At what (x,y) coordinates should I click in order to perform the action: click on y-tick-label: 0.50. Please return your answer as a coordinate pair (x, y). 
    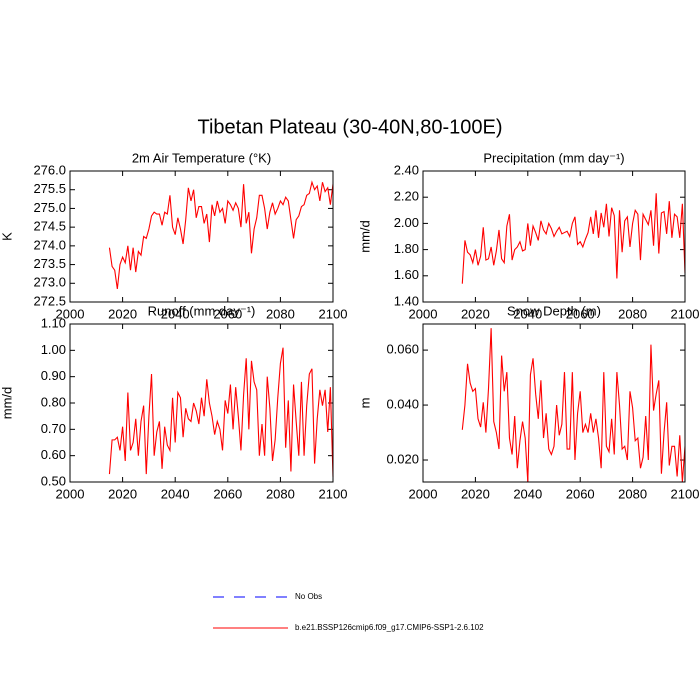
    Looking at the image, I should click on (53, 480).